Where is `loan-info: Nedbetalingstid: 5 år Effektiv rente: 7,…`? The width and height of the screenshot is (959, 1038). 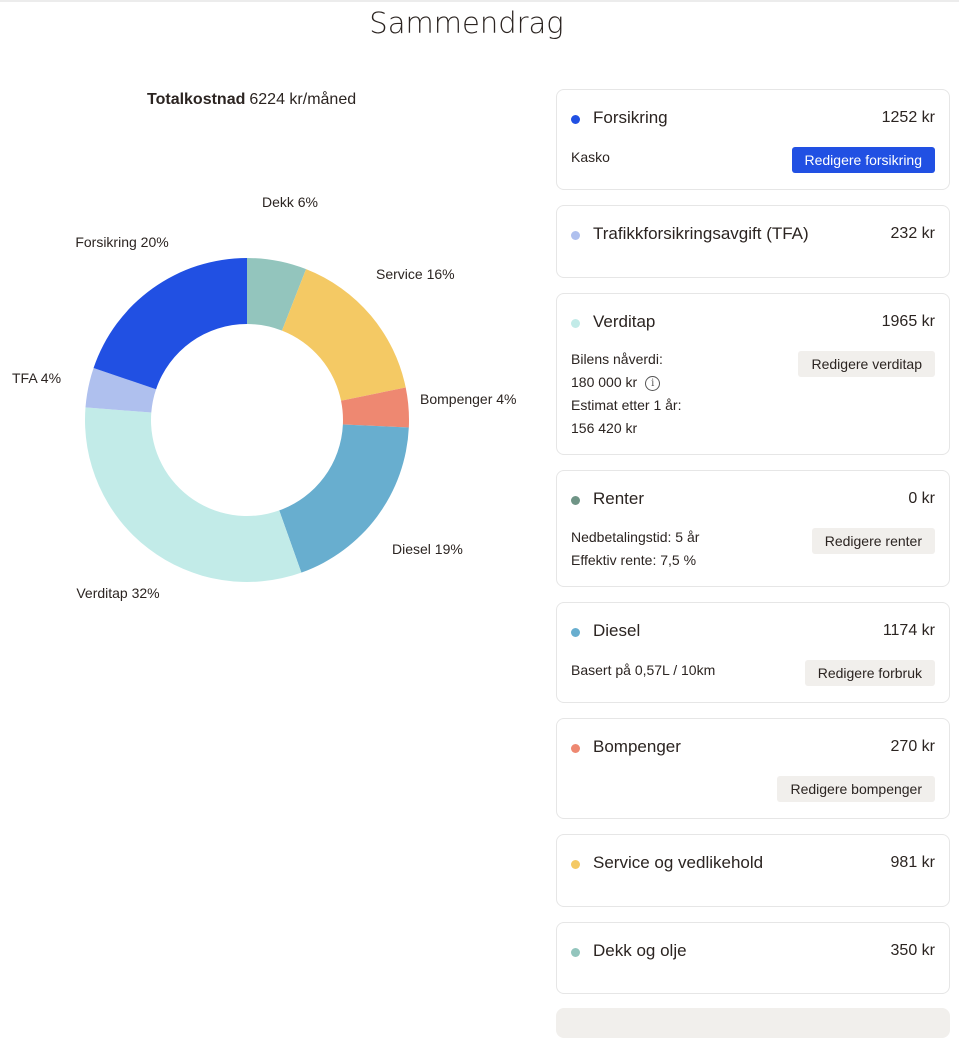 loan-info: Nedbetalingstid: 5 år Effektiv rente: 7,… is located at coordinates (635, 549).